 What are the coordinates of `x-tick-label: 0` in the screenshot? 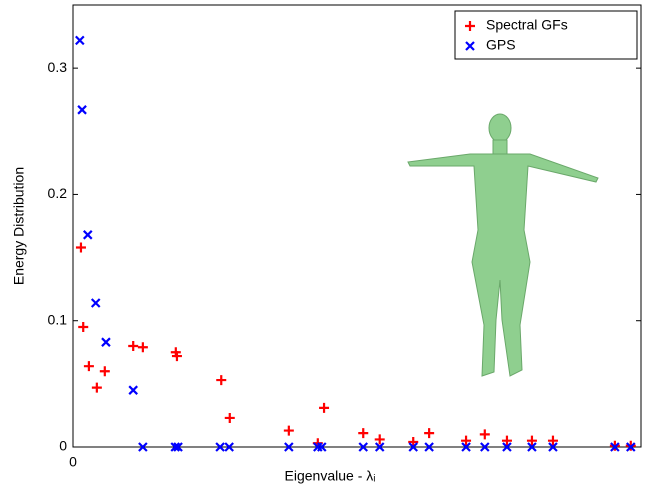 It's located at (73, 462).